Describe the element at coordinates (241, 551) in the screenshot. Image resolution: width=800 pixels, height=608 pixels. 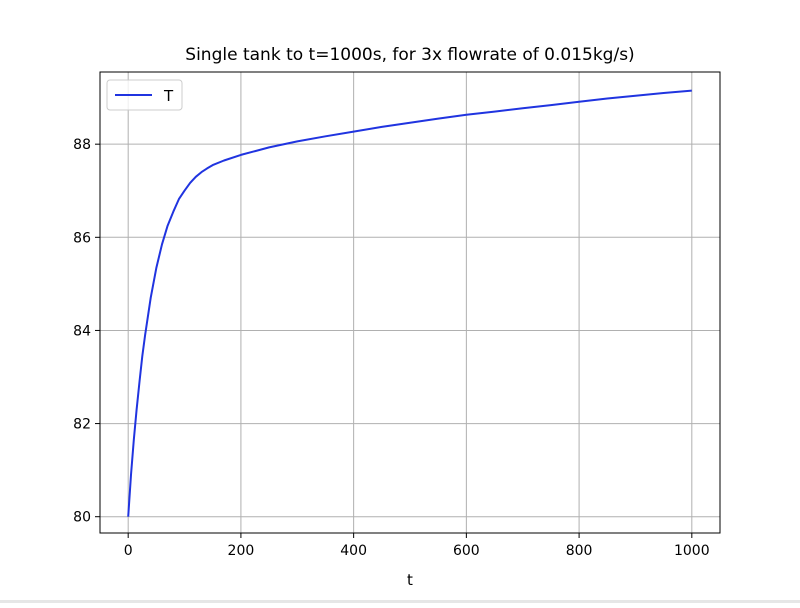
I see `x-tick-label: 200` at that location.